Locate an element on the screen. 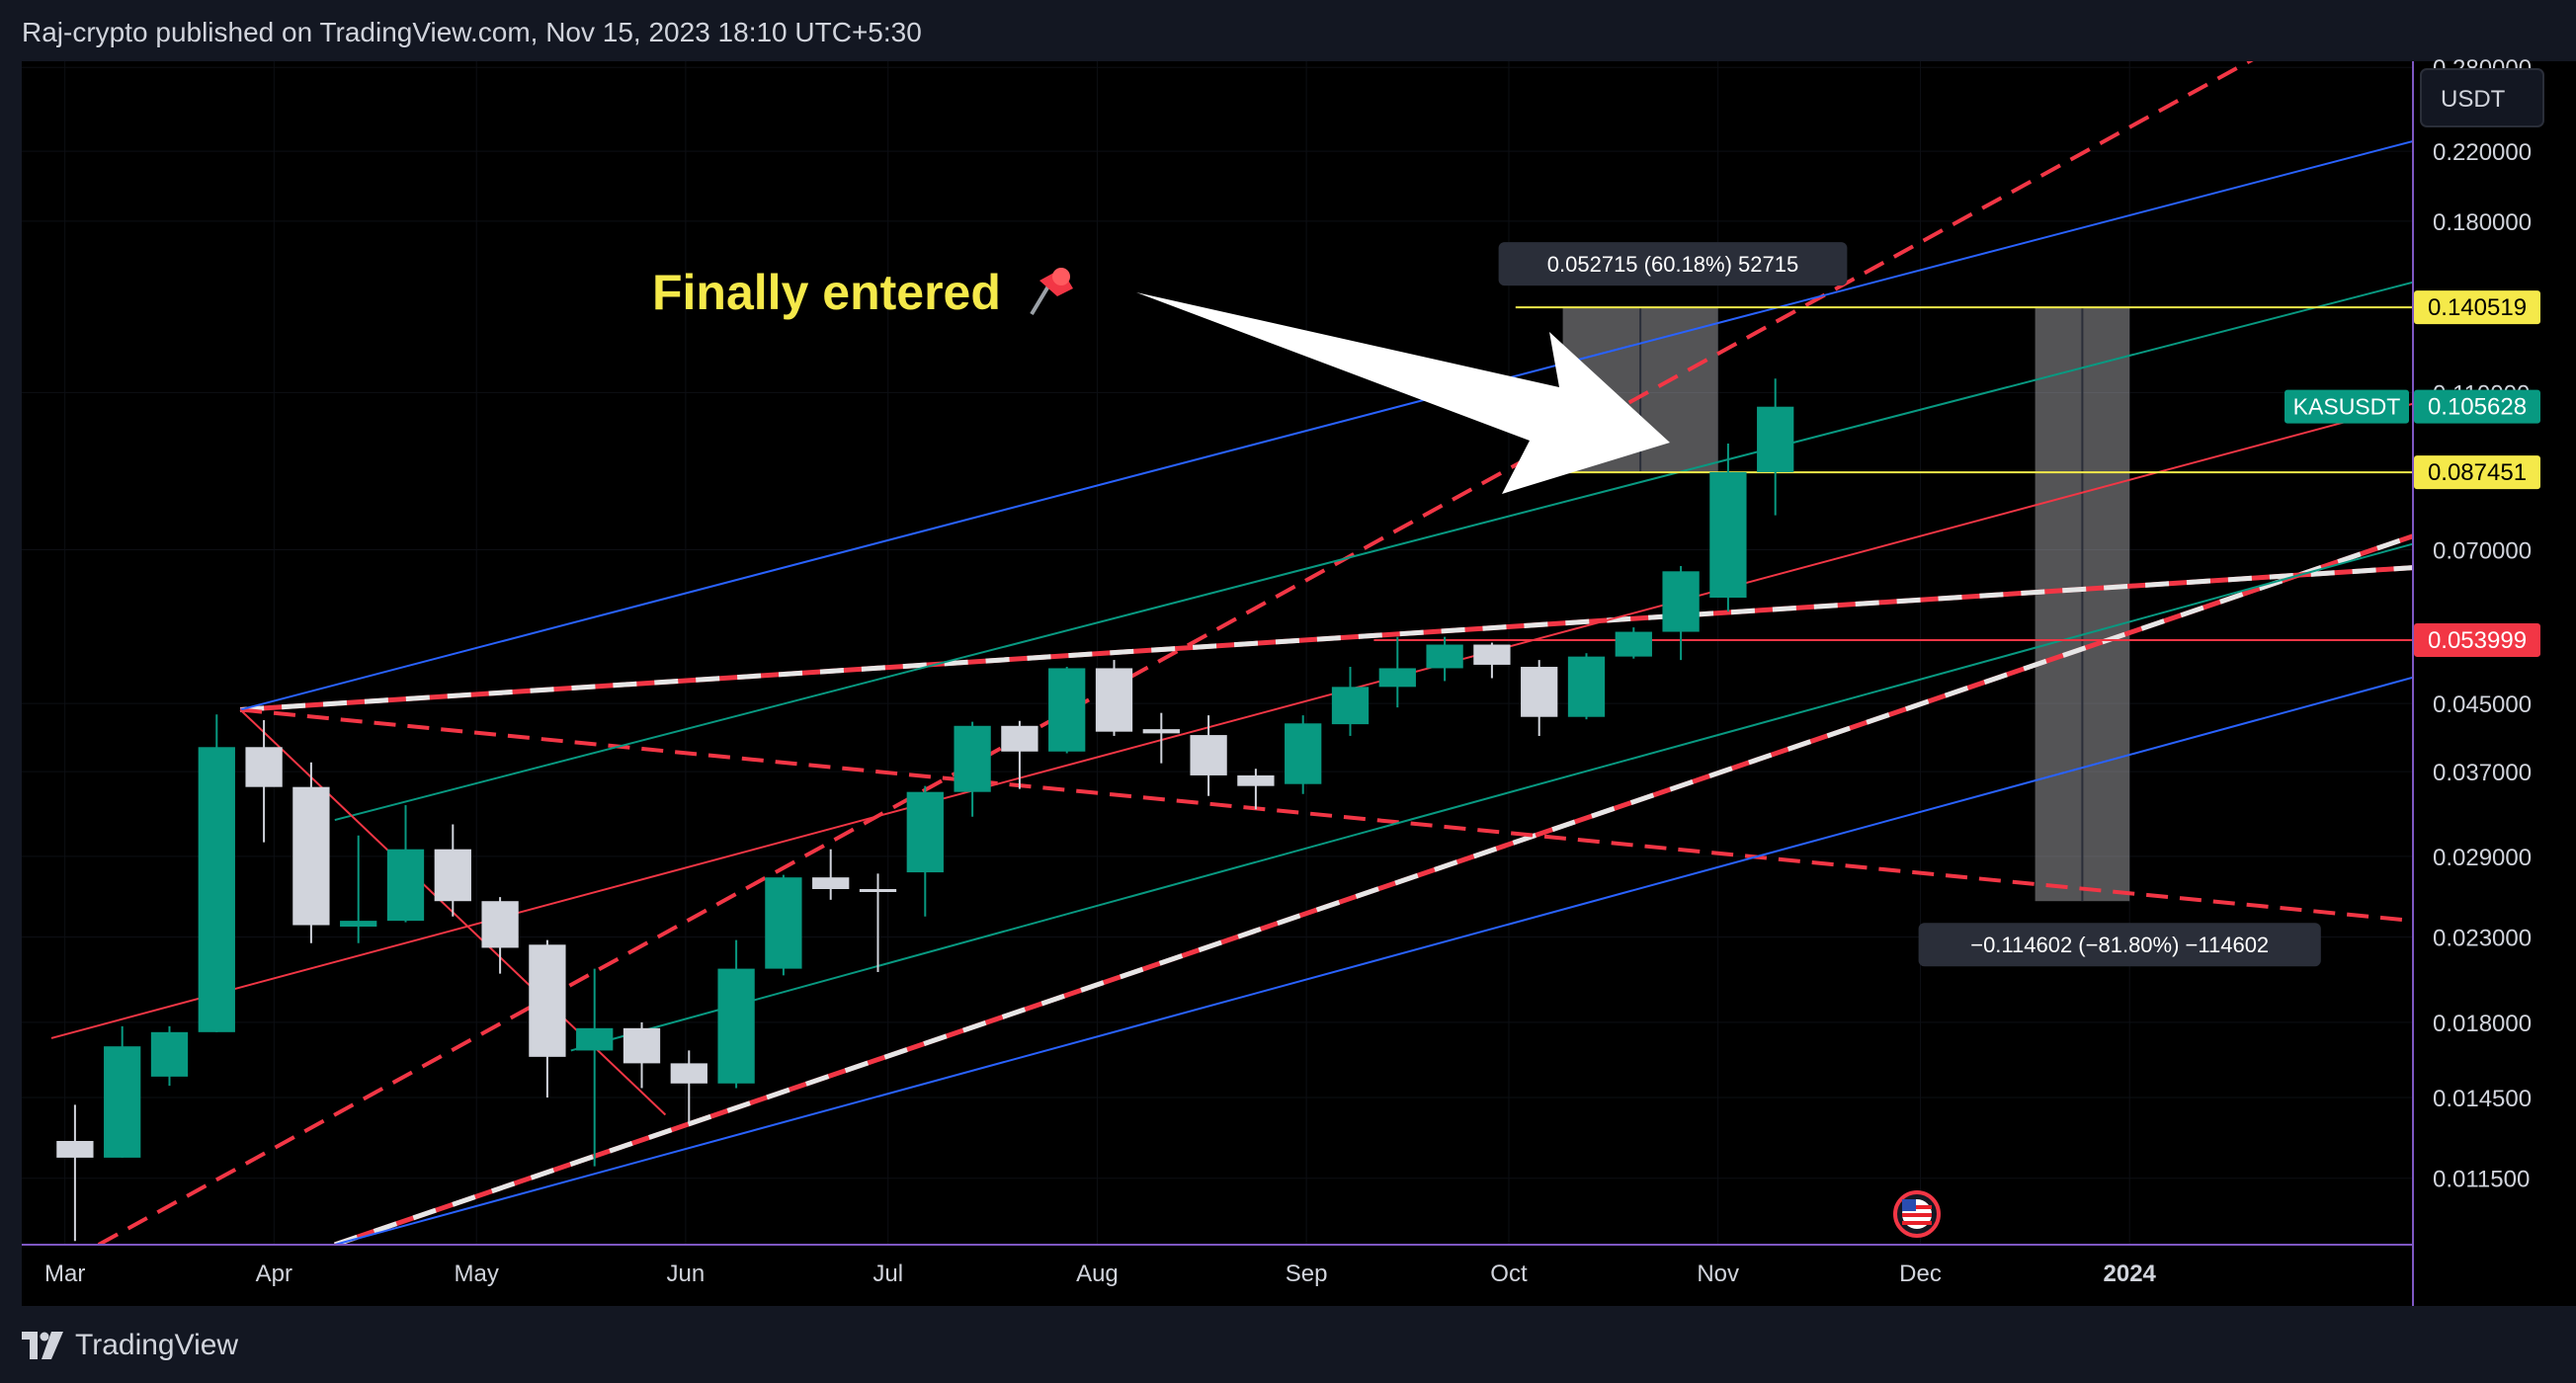  level-tag-label: 0.087451 is located at coordinates (2477, 473).